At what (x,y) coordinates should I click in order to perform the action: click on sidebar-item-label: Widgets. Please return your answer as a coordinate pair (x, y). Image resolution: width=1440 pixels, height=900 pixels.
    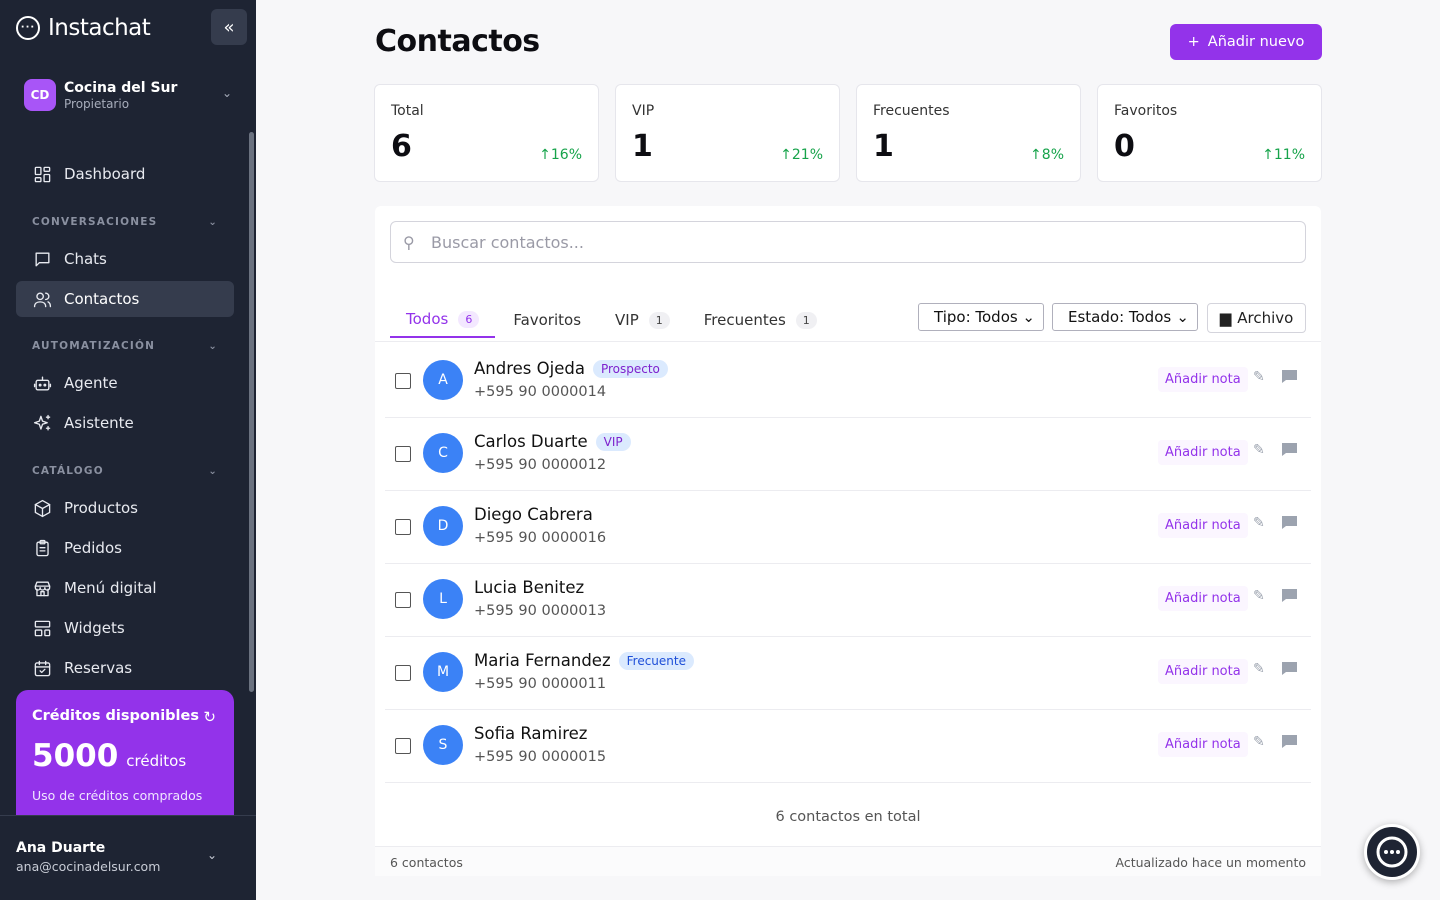
    Looking at the image, I should click on (94, 628).